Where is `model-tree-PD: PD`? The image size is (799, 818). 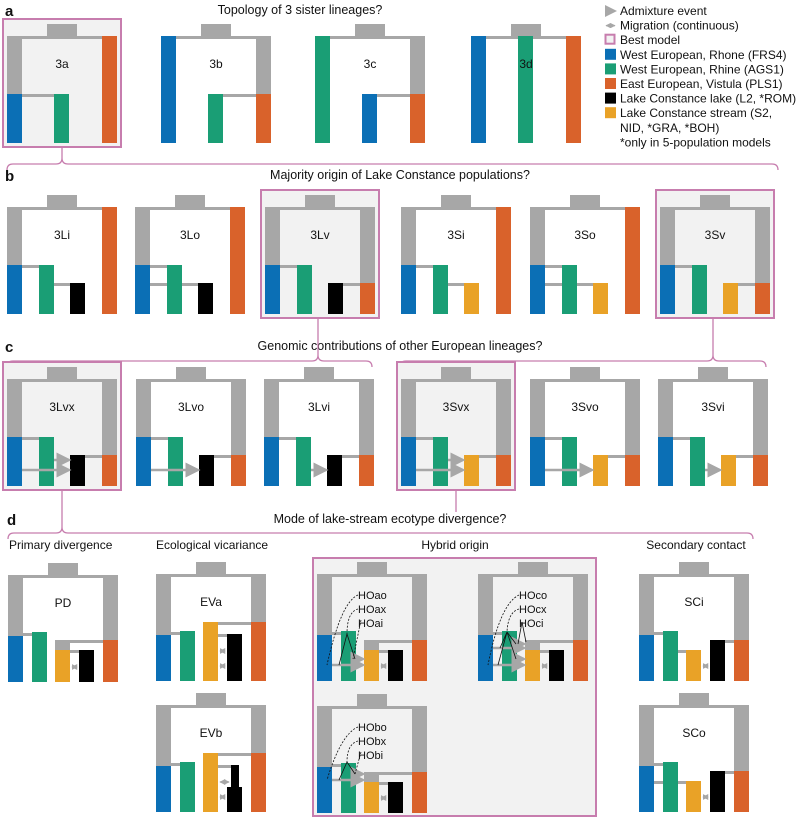 model-tree-PD: PD is located at coordinates (63, 622).